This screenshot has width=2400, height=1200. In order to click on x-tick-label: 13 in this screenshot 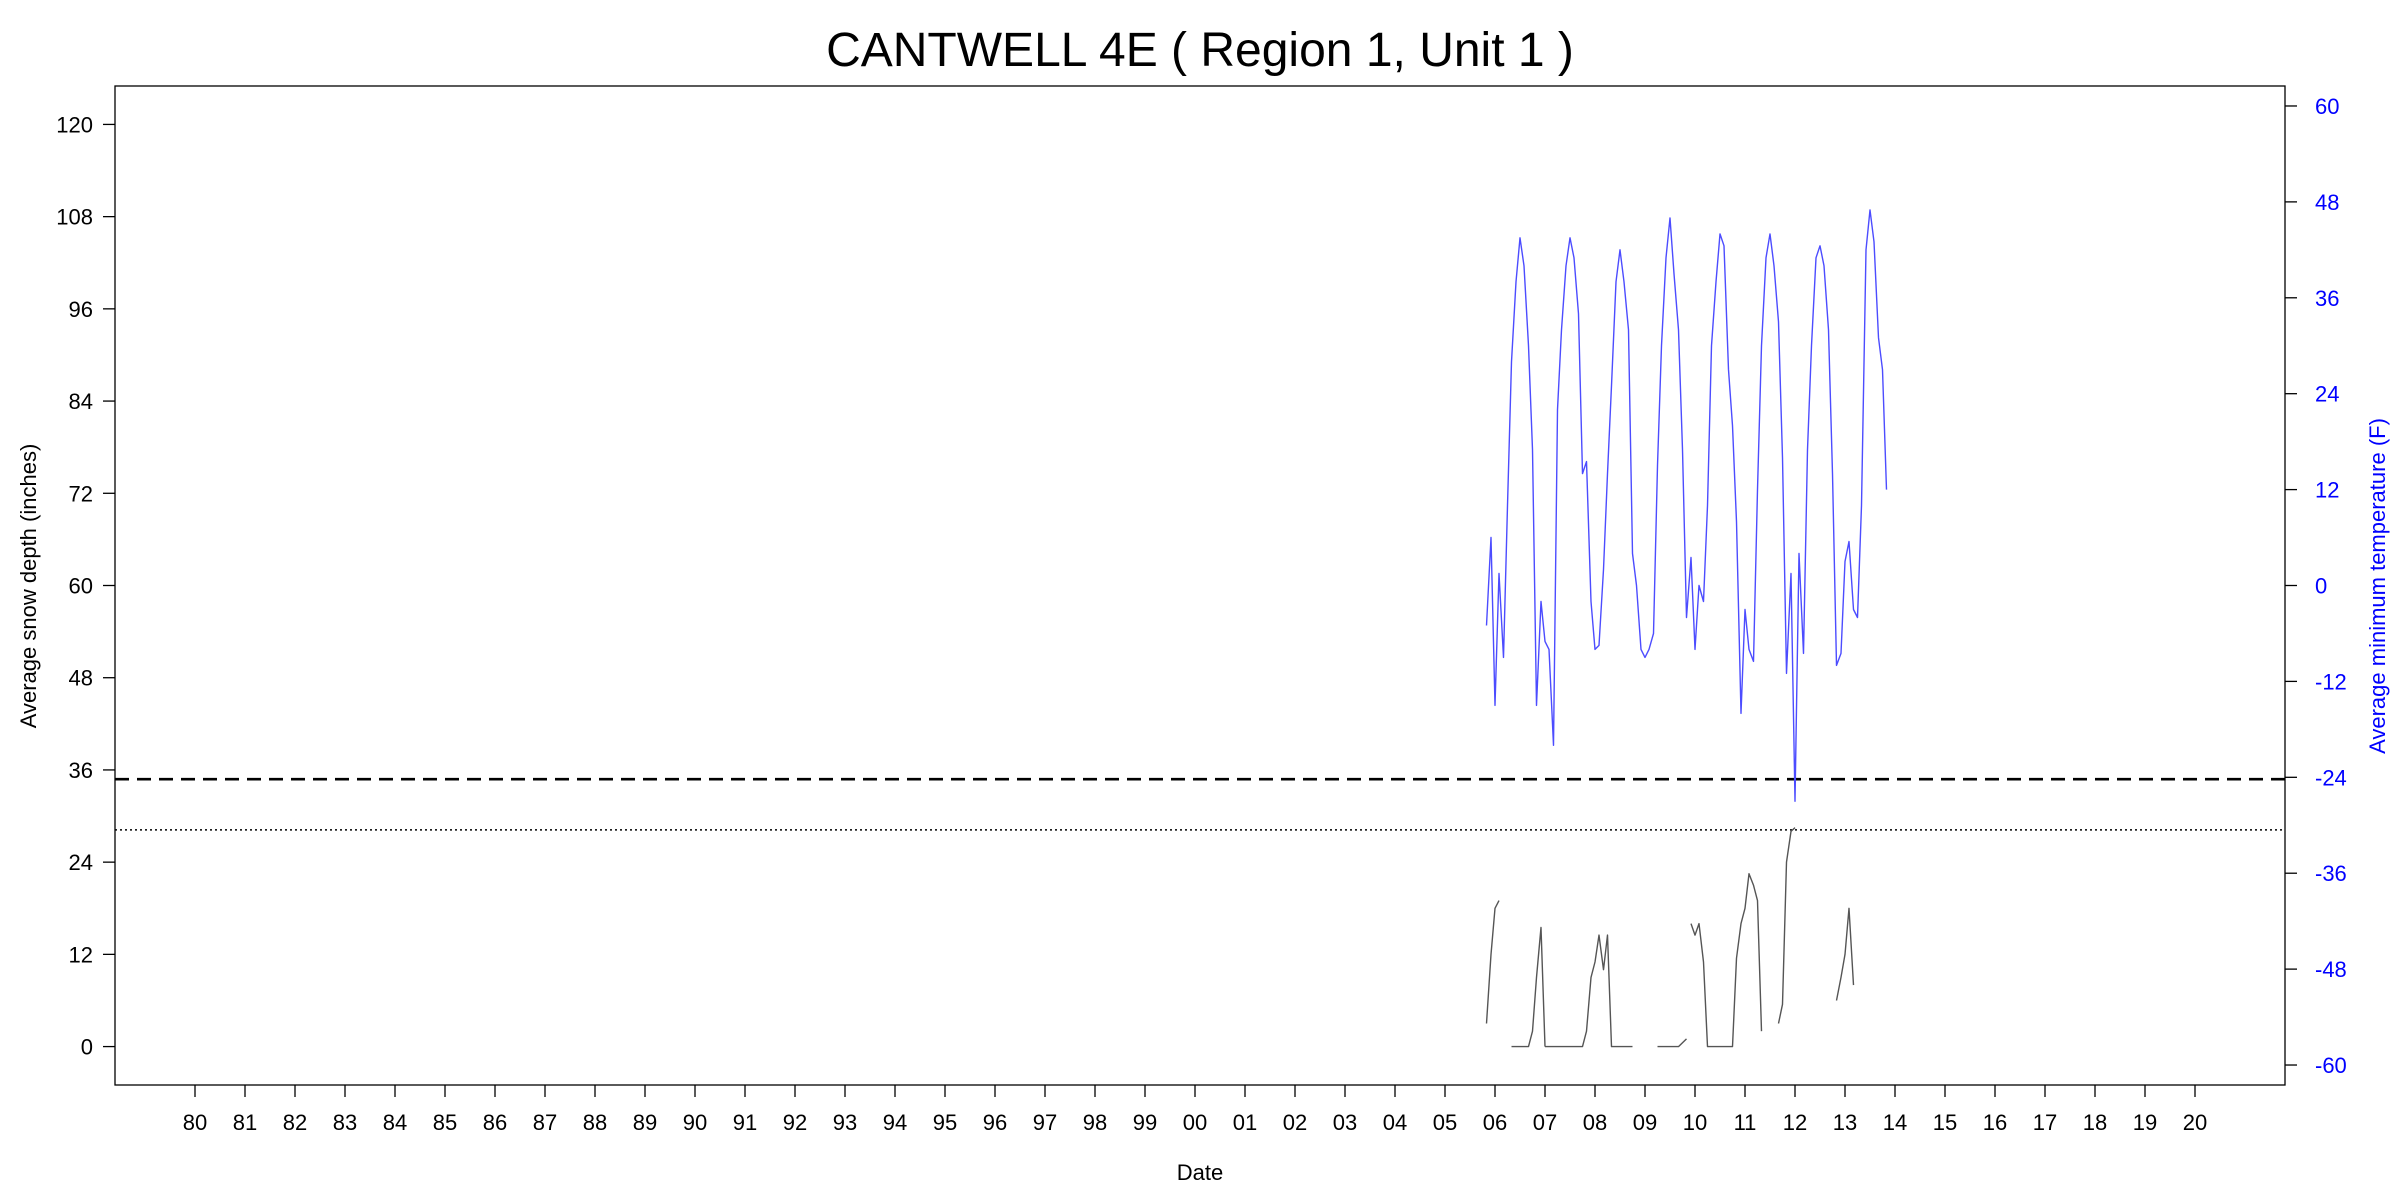, I will do `click(1845, 1122)`.